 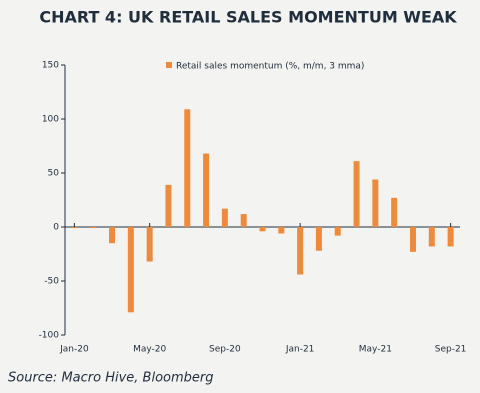 What do you see at coordinates (111, 378) in the screenshot?
I see `source: Source: Macro Hive, Bloomberg` at bounding box center [111, 378].